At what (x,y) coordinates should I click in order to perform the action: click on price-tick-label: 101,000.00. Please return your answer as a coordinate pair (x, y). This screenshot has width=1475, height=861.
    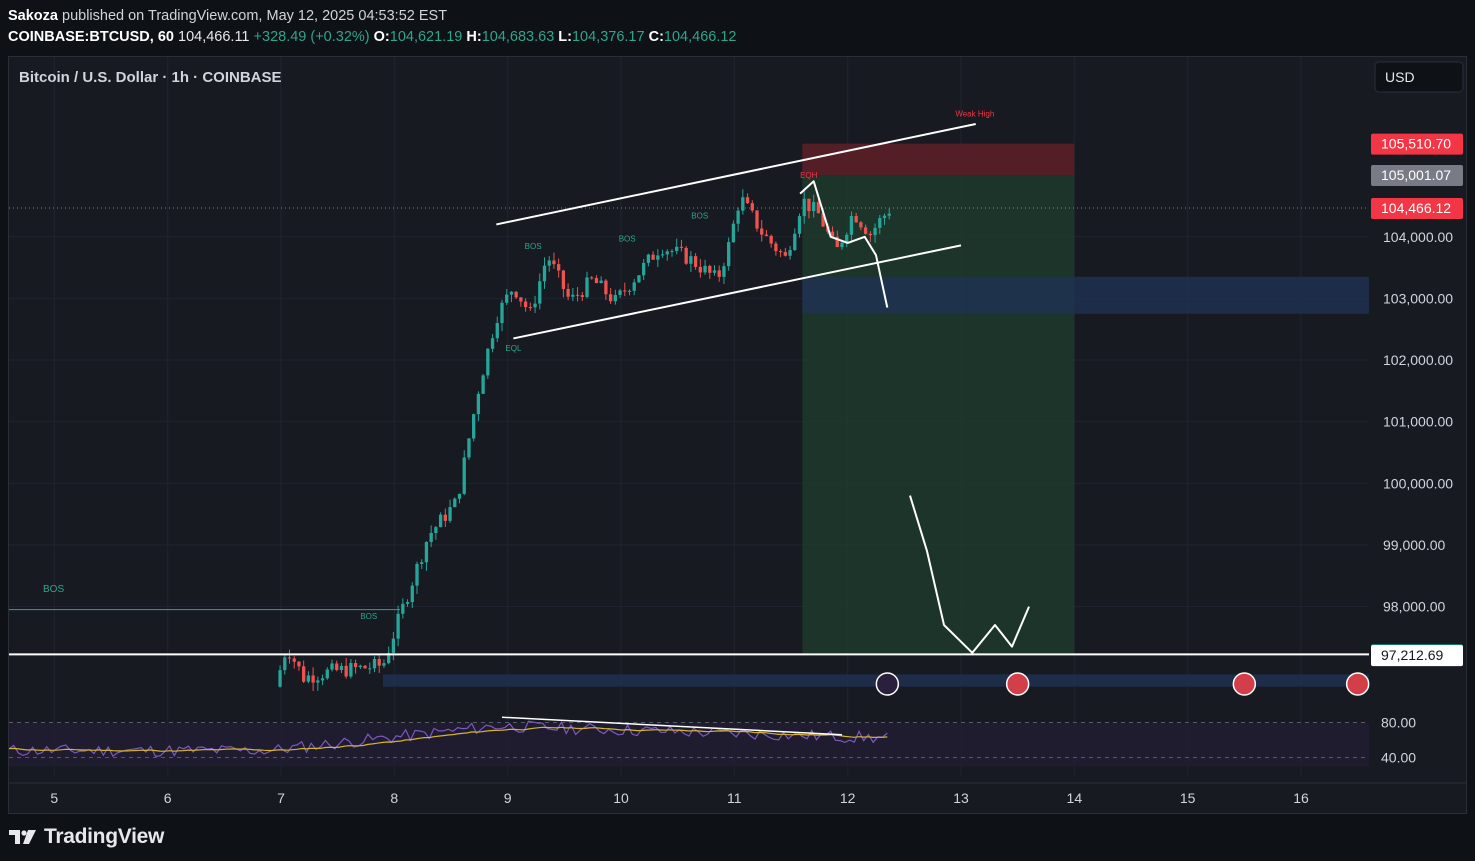
    Looking at the image, I should click on (1418, 422).